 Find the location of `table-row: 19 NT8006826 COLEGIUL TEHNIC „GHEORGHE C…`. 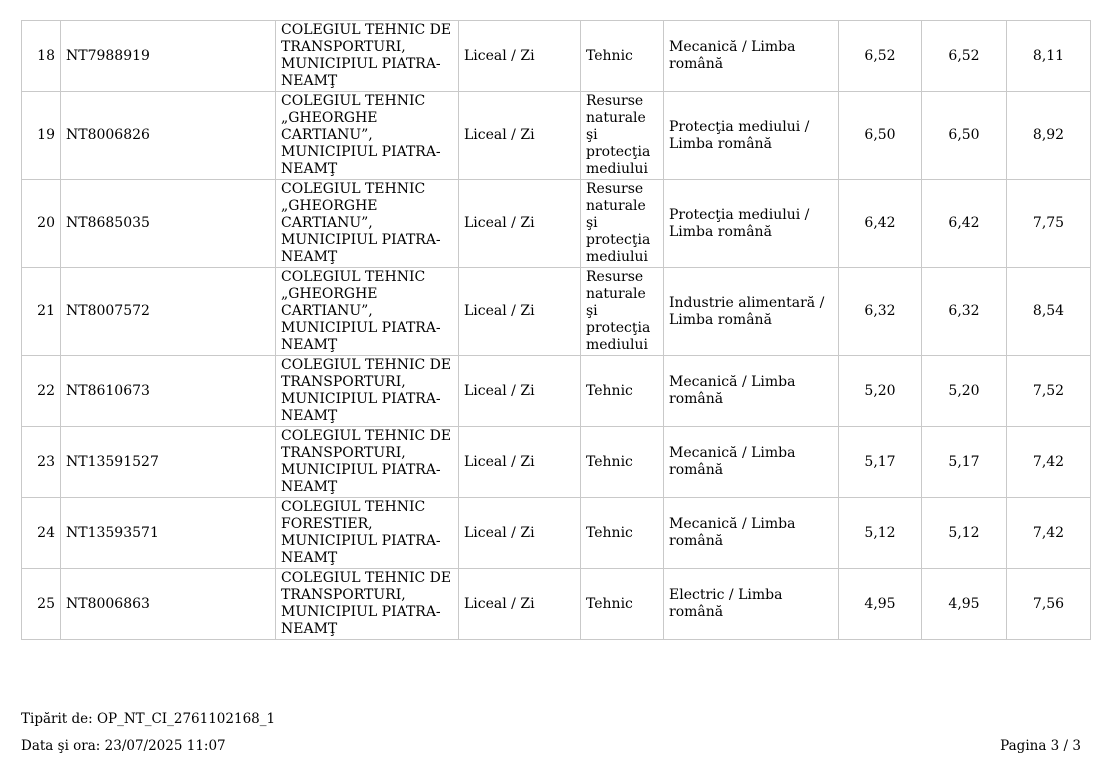

table-row: 19 NT8006826 COLEGIUL TEHNIC „GHEORGHE C… is located at coordinates (556, 135).